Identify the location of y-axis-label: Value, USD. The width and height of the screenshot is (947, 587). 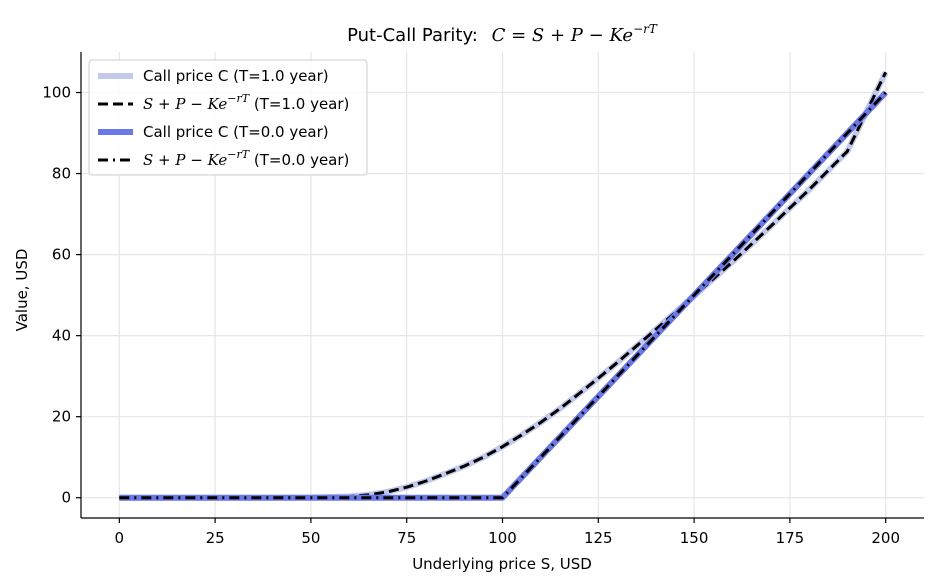
(22, 290).